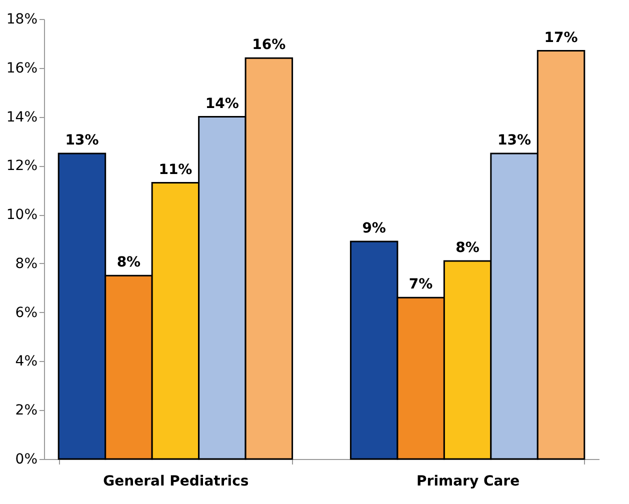 The width and height of the screenshot is (629, 504). I want to click on y-tick-label: 6%, so click(26, 312).